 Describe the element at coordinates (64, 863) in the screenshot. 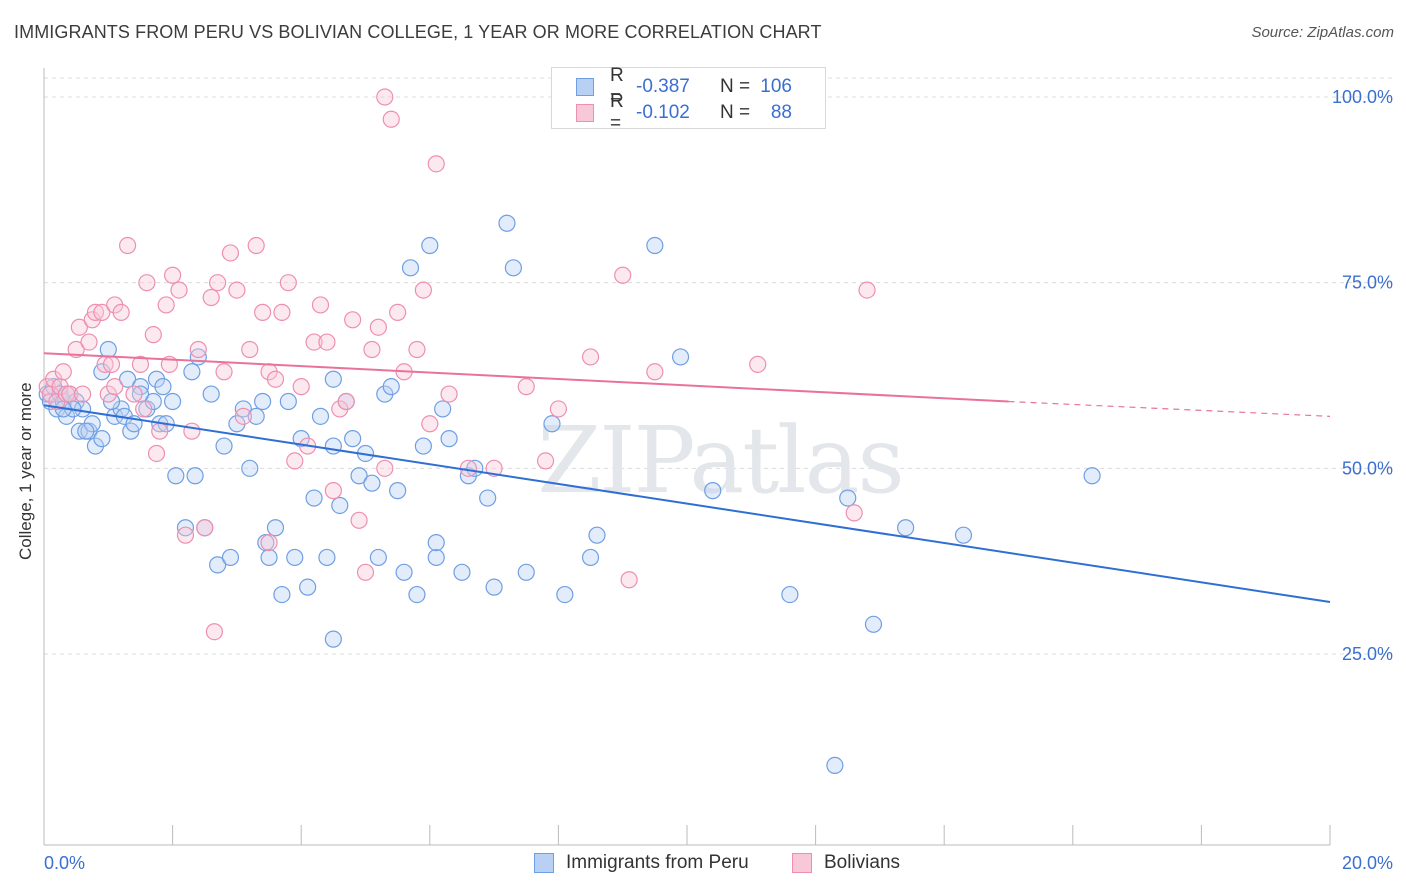

I see `x-tick-label: 0.0%` at that location.